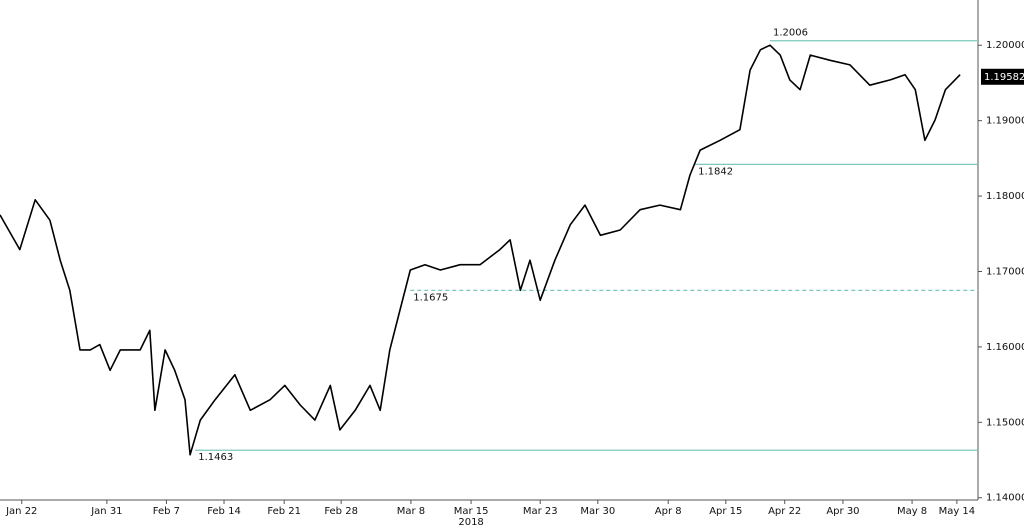  I want to click on x-tick-label: Mar 30, so click(597, 511).